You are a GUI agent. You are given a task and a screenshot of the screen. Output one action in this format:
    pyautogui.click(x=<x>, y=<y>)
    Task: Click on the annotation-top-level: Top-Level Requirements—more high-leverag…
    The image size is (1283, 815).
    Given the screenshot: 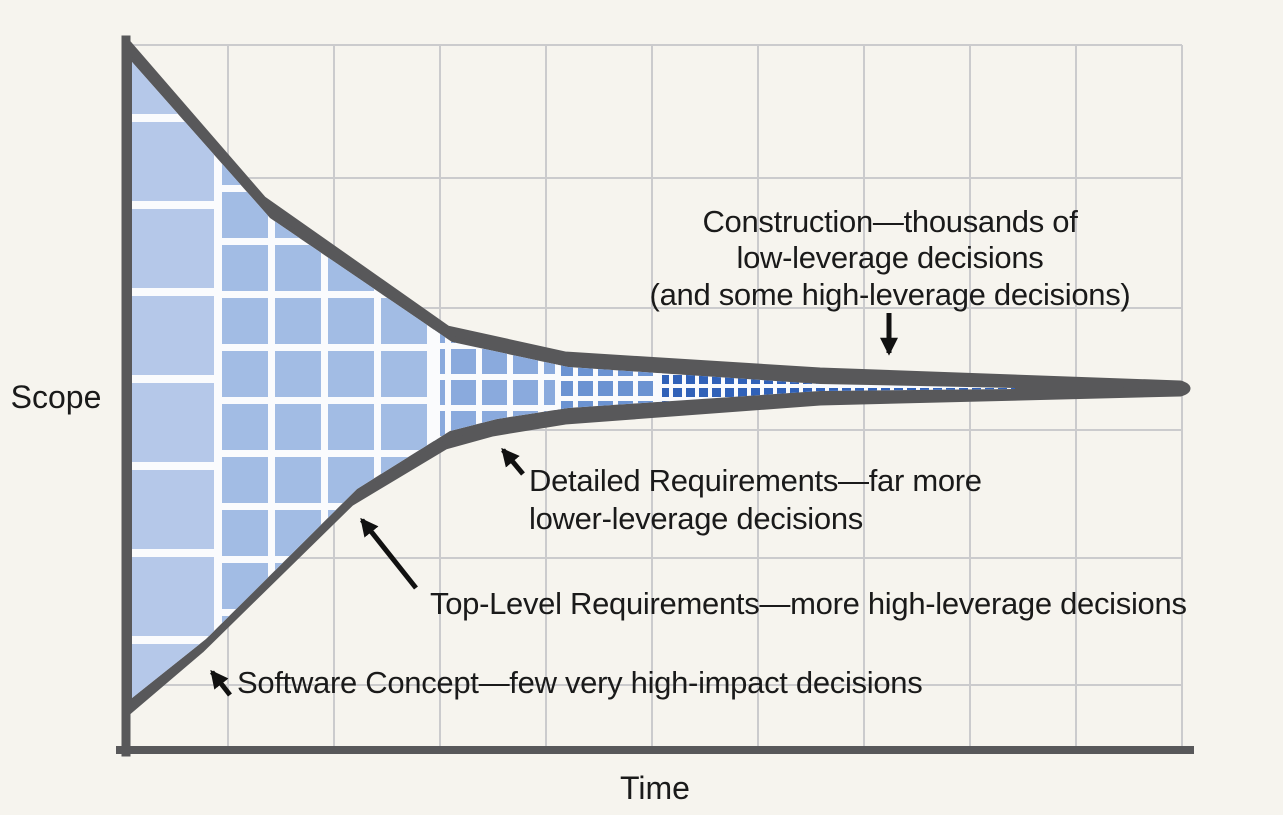 What is the action you would take?
    pyautogui.click(x=808, y=603)
    